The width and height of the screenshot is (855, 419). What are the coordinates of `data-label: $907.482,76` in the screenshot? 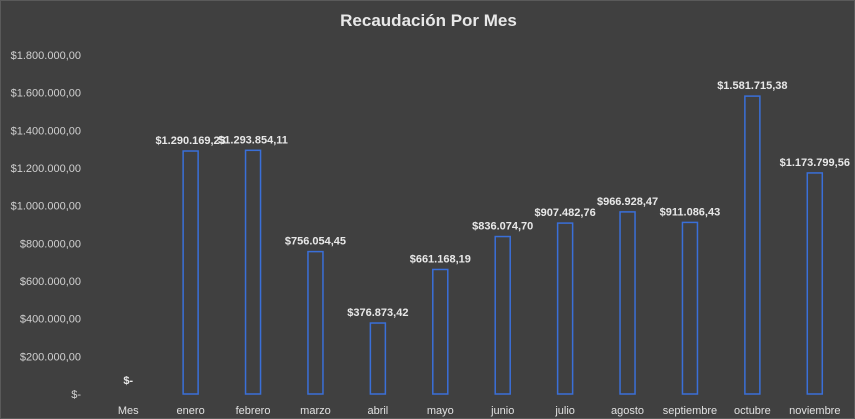 It's located at (565, 213).